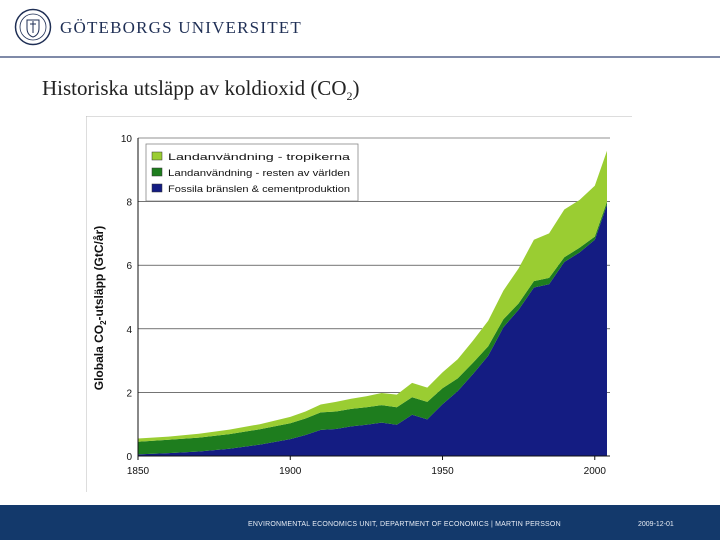 This screenshot has width=720, height=540. I want to click on header: GÖTEBORGS UNIVERSITET, so click(360, 28).